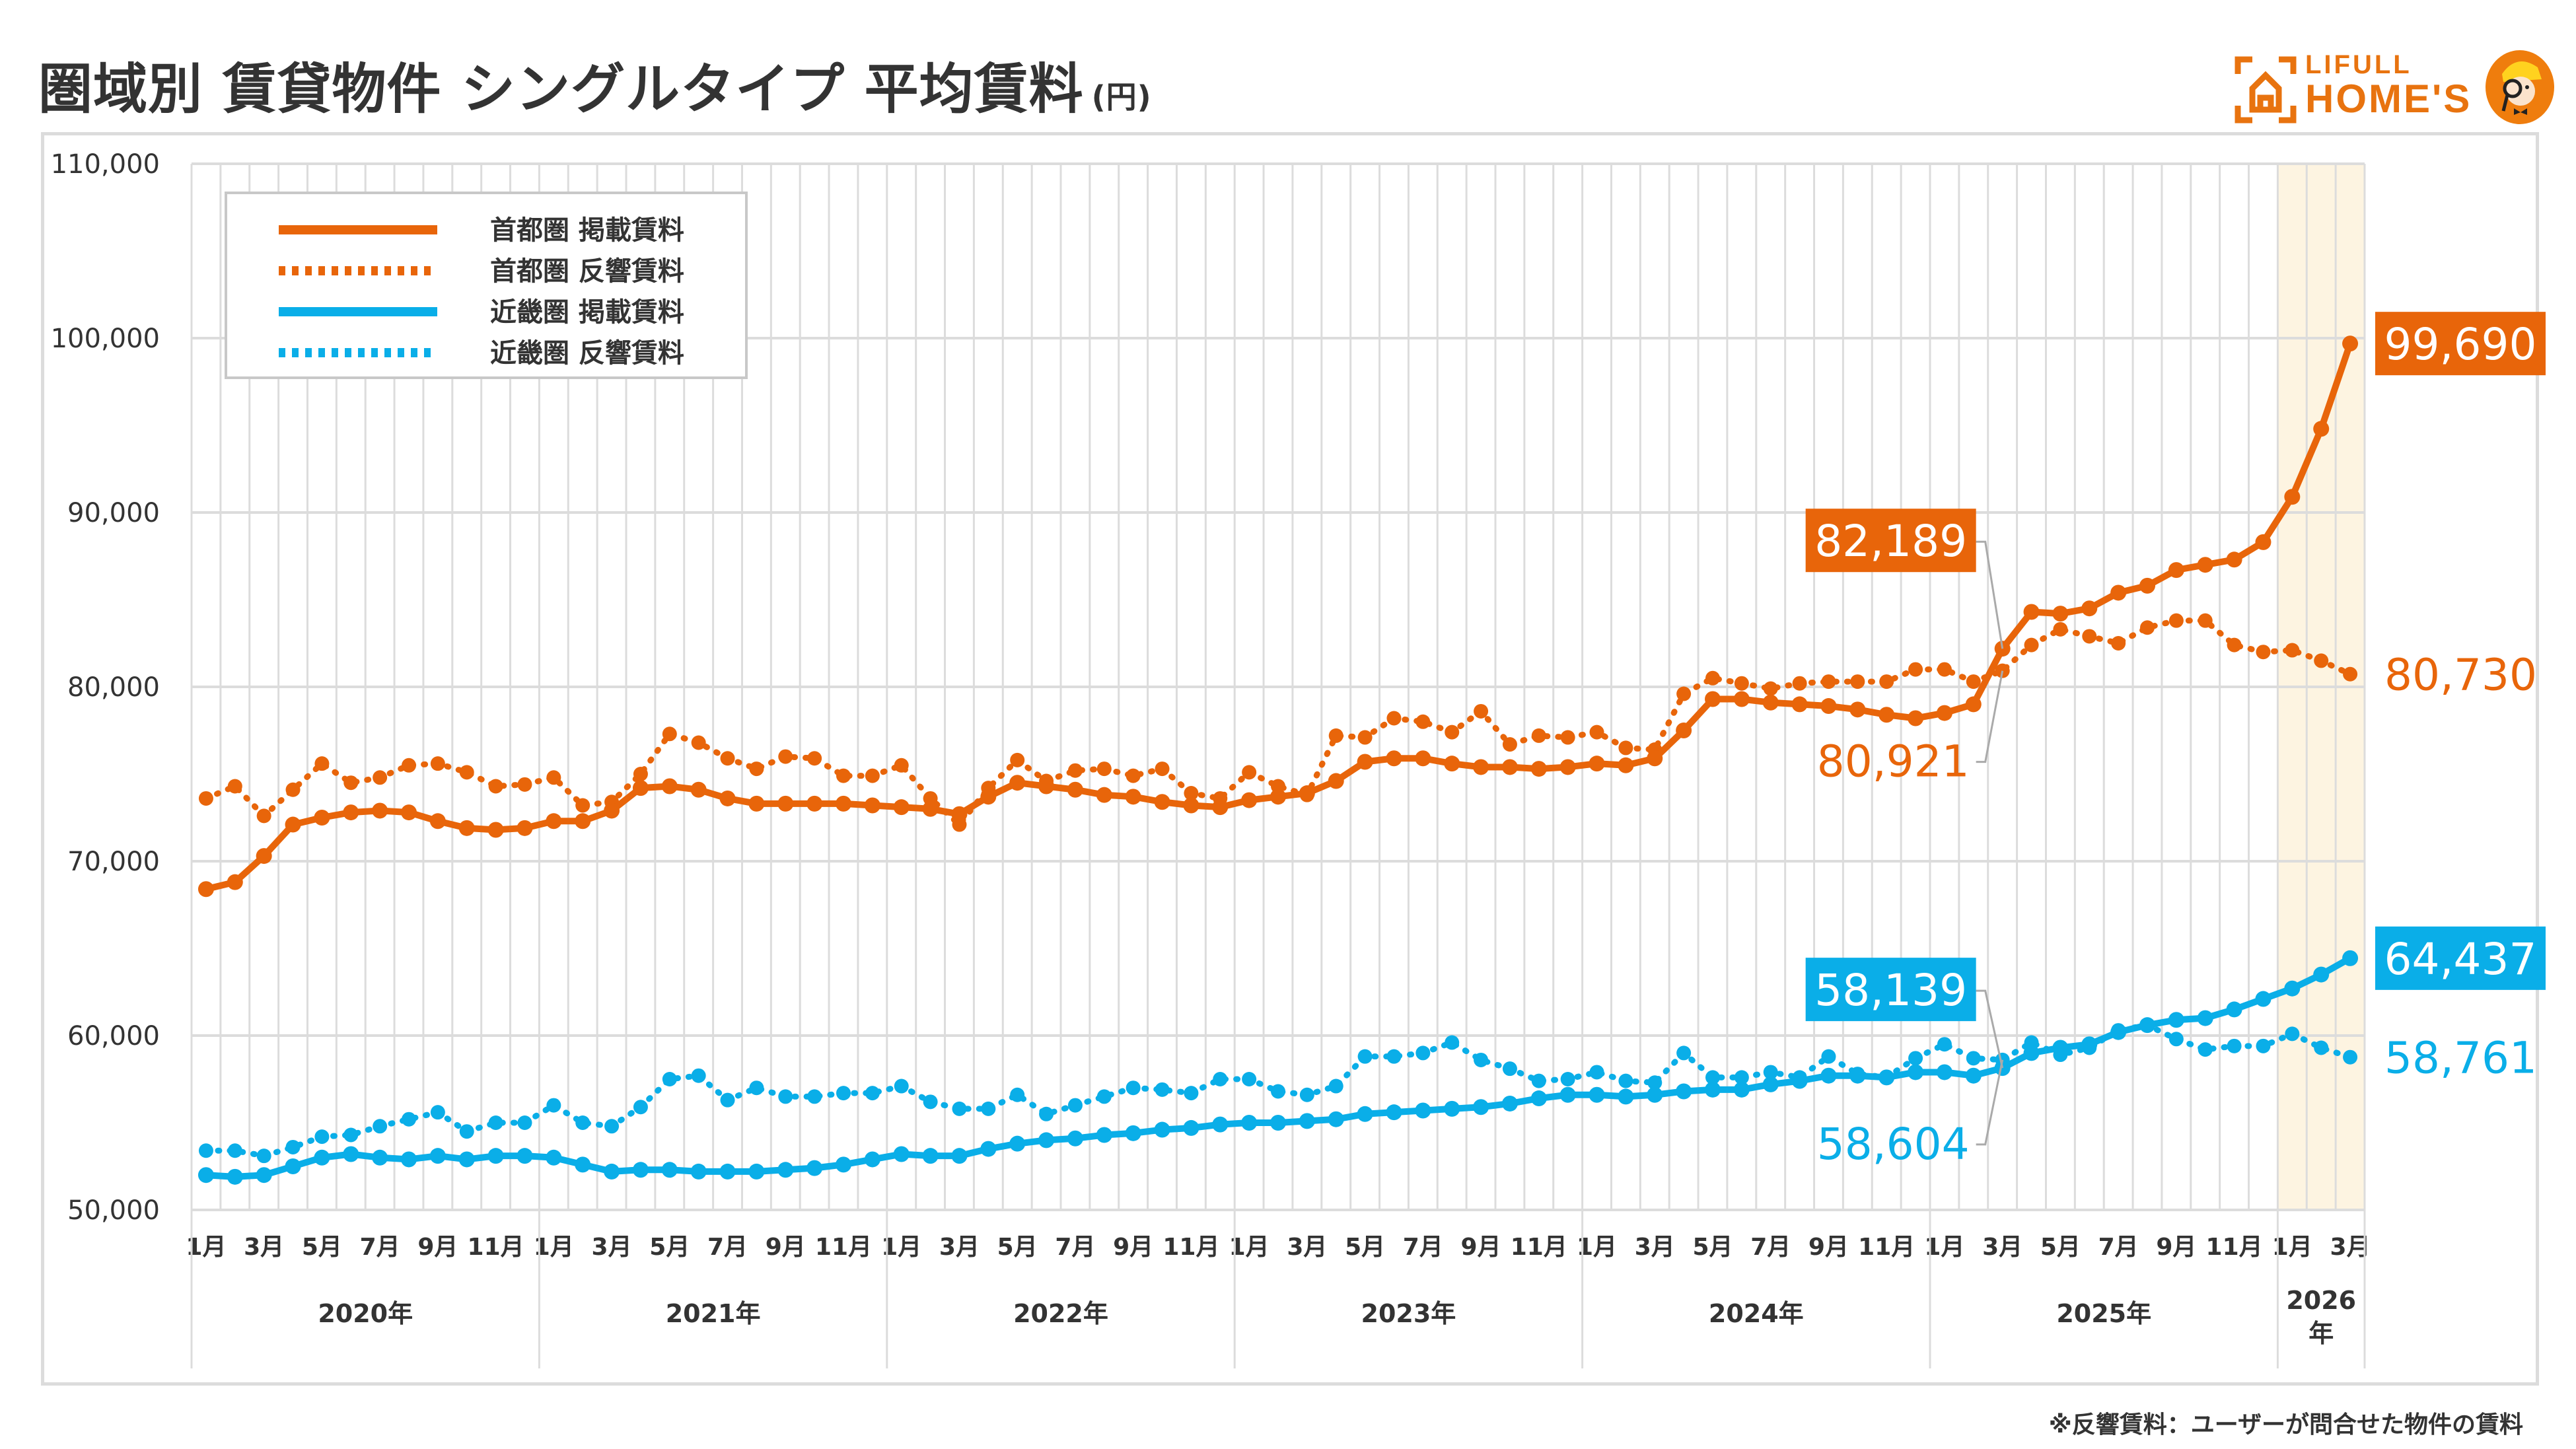  Describe the element at coordinates (587, 272) in the screenshot. I see `legend-label: 首都圏 反響賃料` at that location.